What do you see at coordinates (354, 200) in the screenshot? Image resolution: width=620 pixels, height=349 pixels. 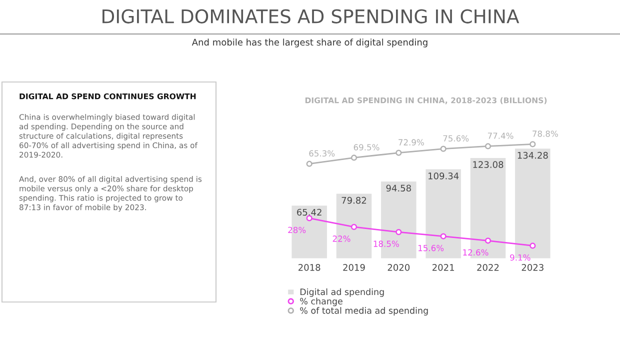 I see `data-label: 79.82` at bounding box center [354, 200].